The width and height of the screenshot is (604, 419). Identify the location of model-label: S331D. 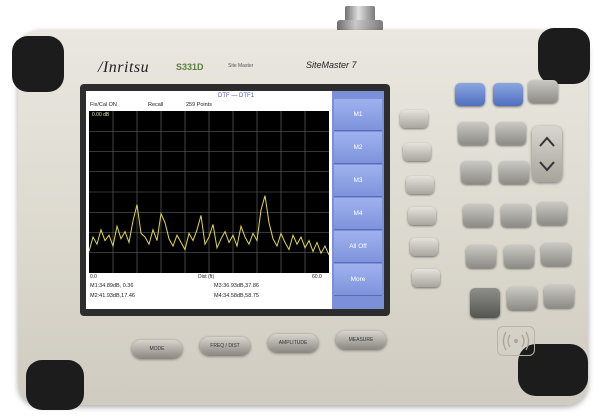
(190, 67).